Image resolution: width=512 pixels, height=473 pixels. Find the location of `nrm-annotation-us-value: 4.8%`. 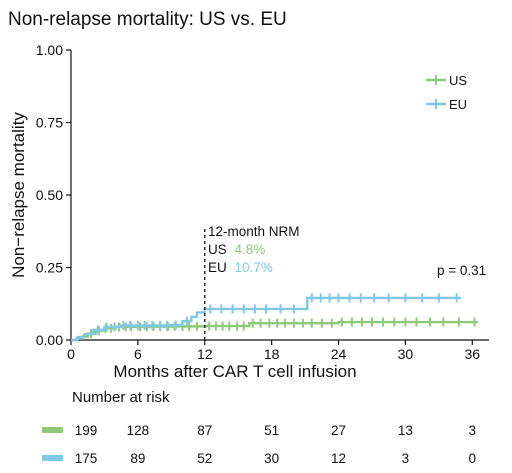

nrm-annotation-us-value: 4.8% is located at coordinates (250, 249).